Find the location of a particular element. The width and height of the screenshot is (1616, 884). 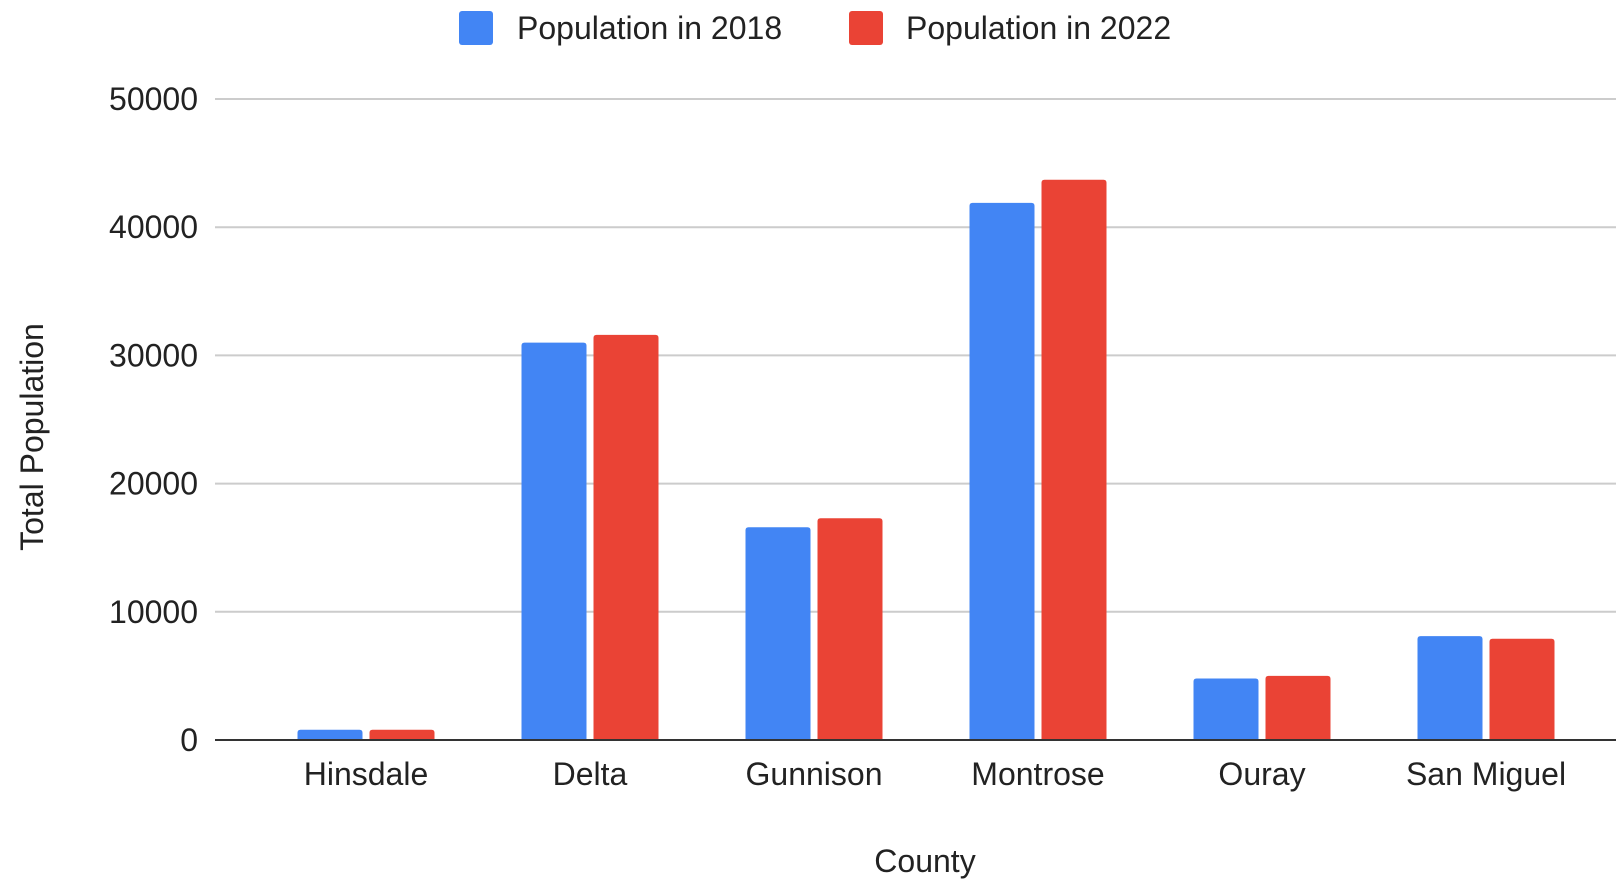

y-axis-title: Total Population is located at coordinates (32, 437).